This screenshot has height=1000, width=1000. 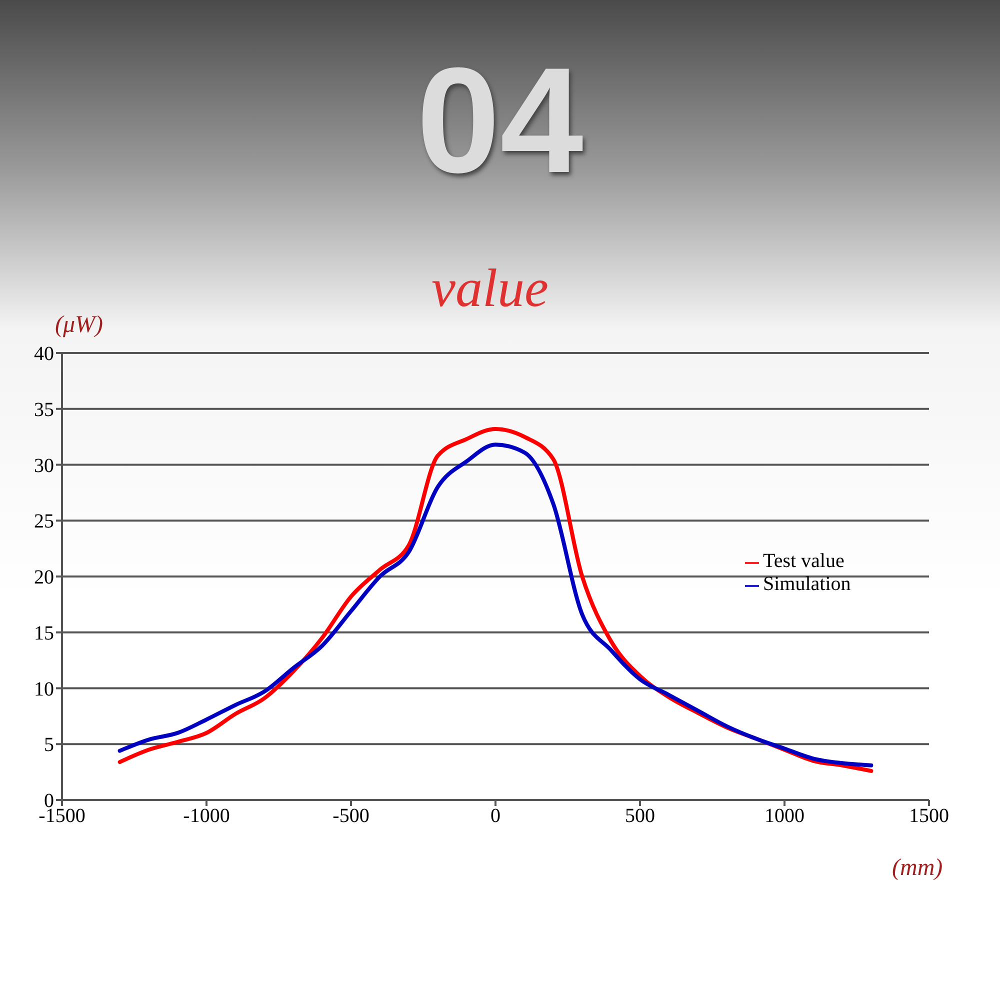 I want to click on y-axis-title: (μW), so click(x=79, y=325).